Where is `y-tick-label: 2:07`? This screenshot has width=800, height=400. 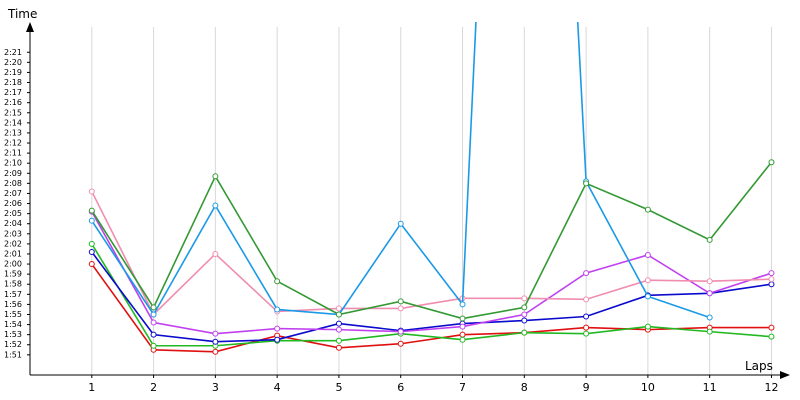 y-tick-label: 2:07 is located at coordinates (13, 193).